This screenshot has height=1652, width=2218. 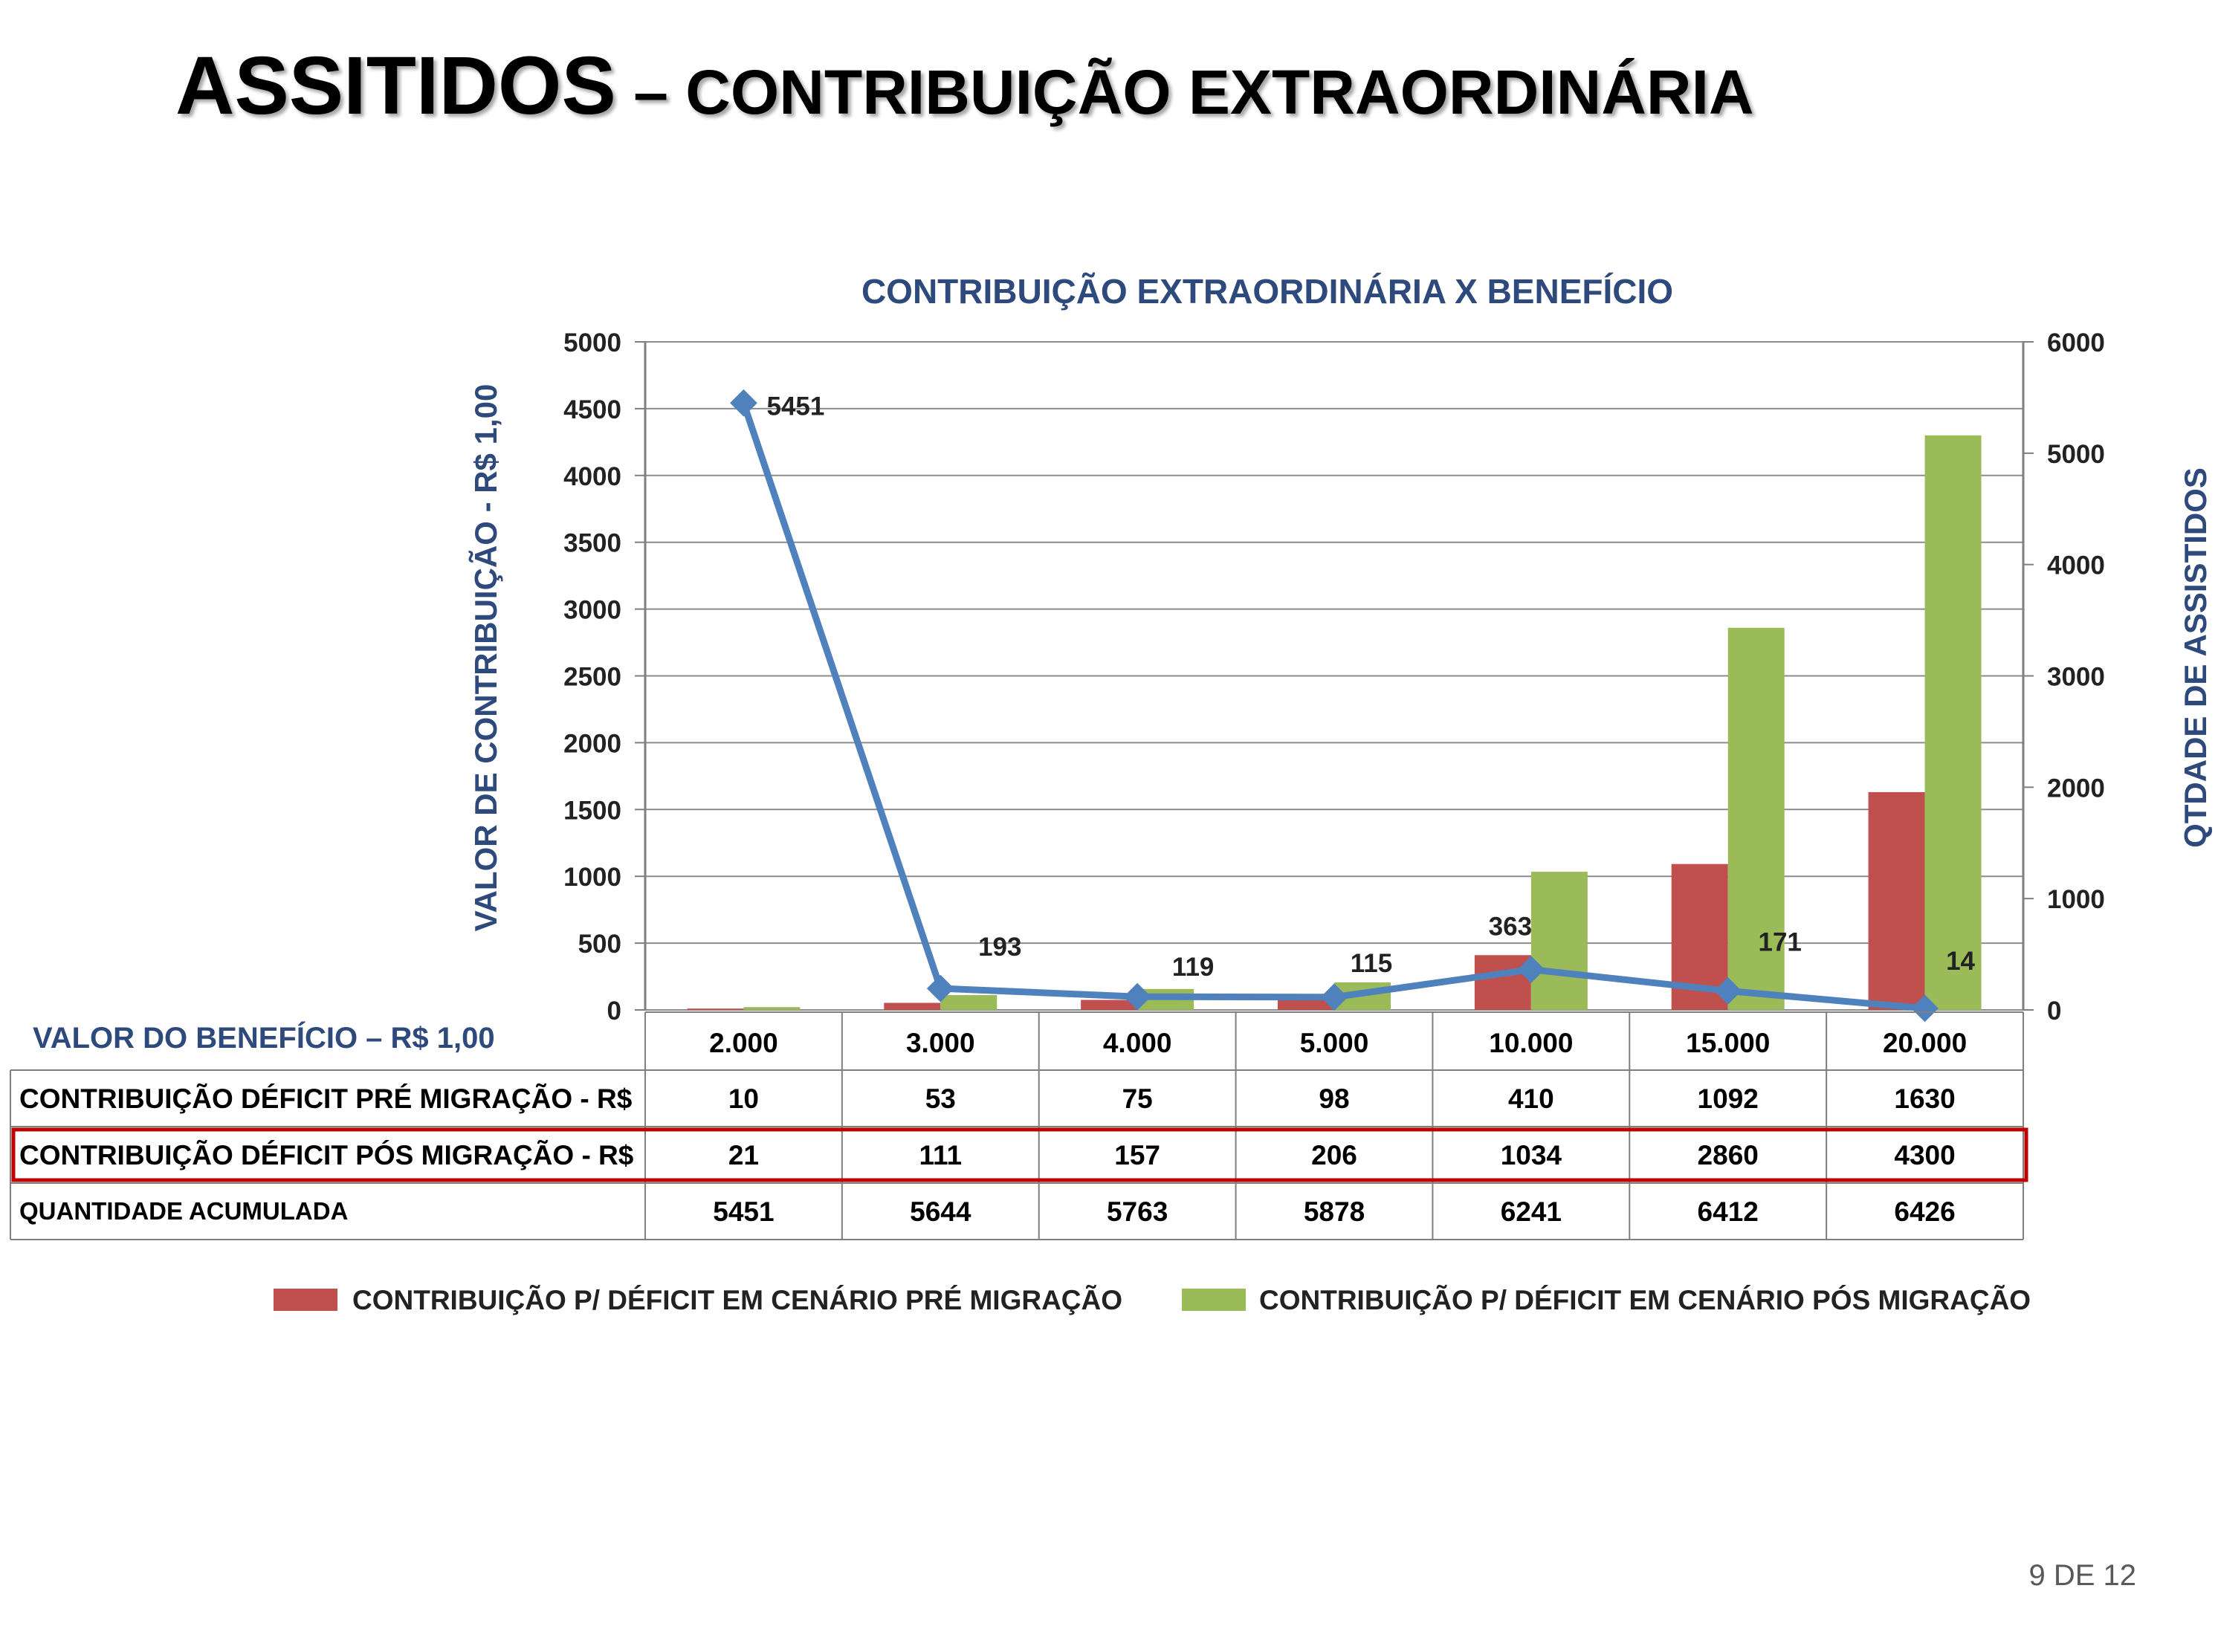 I want to click on slide-title: ASSITIDOS – CONTRIBUIÇÃO EXTRAORDINÁRIA, so click(x=964, y=86).